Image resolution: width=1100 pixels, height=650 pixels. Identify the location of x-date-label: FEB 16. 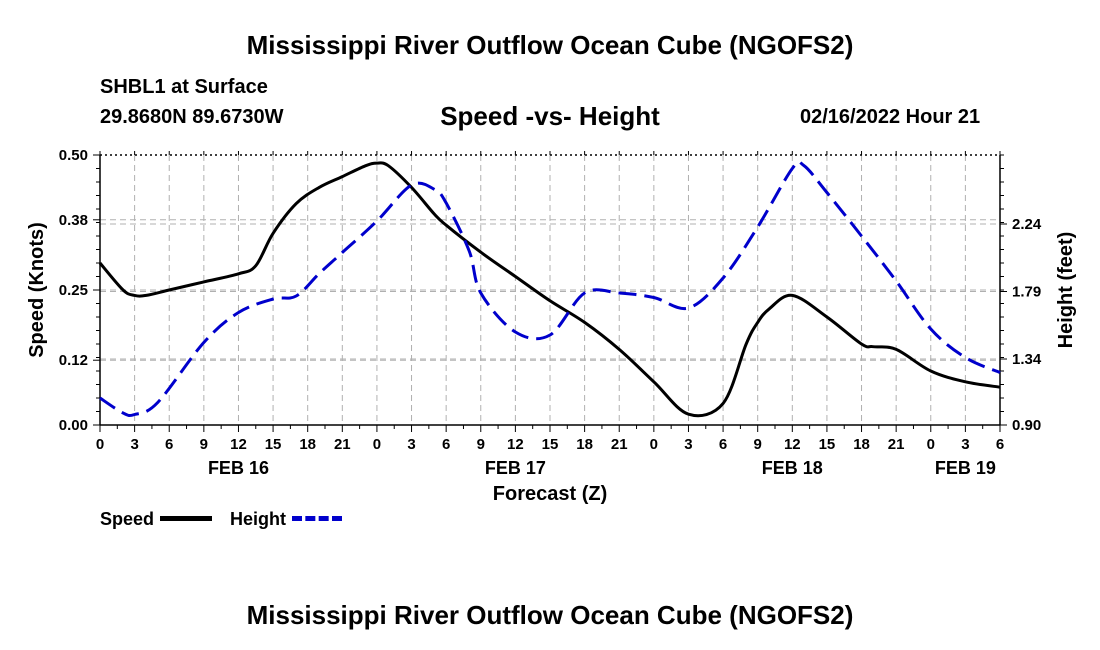
(238, 468).